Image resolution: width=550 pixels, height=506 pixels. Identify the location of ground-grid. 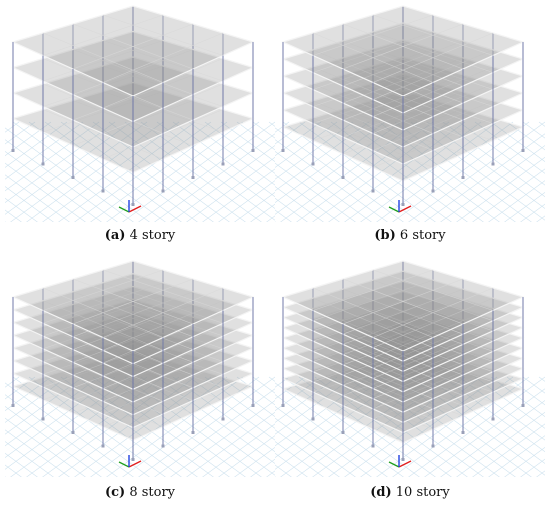
(140, 171).